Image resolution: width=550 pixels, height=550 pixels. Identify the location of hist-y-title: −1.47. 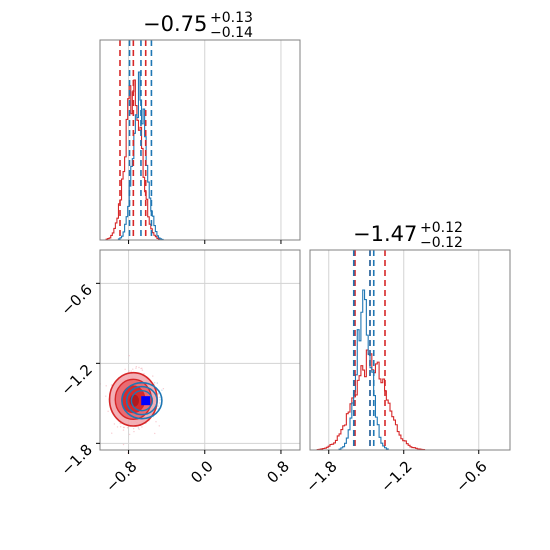
(385, 234).